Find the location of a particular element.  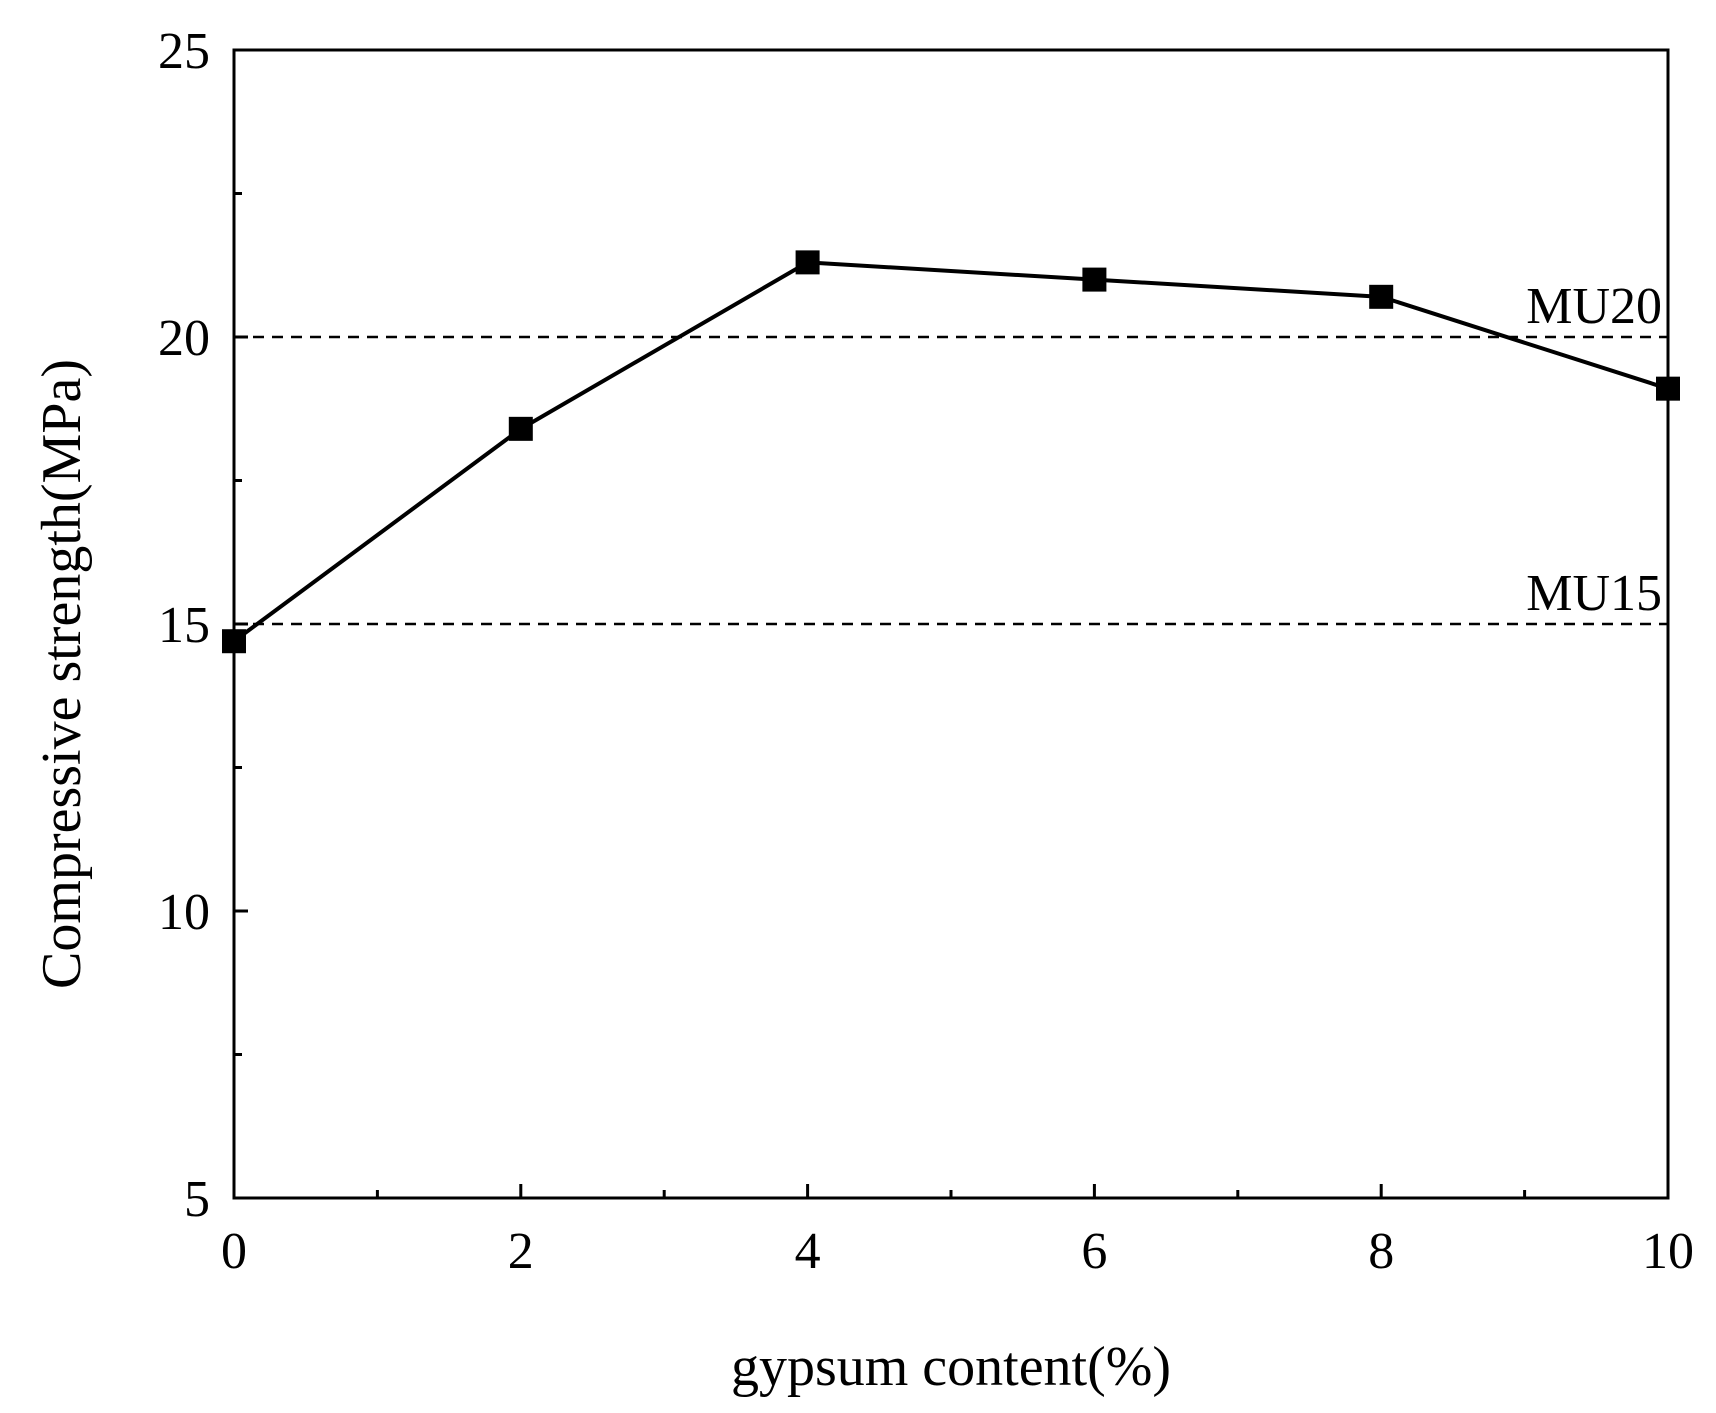

y-tick-label: 20 is located at coordinates (184, 338).